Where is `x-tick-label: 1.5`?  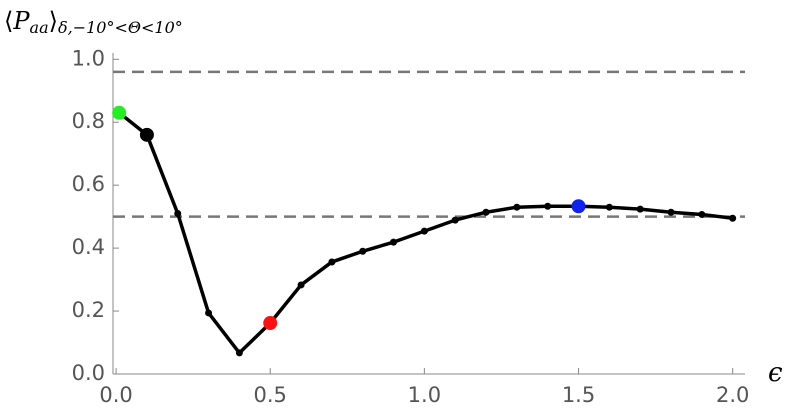
x-tick-label: 1.5 is located at coordinates (578, 395).